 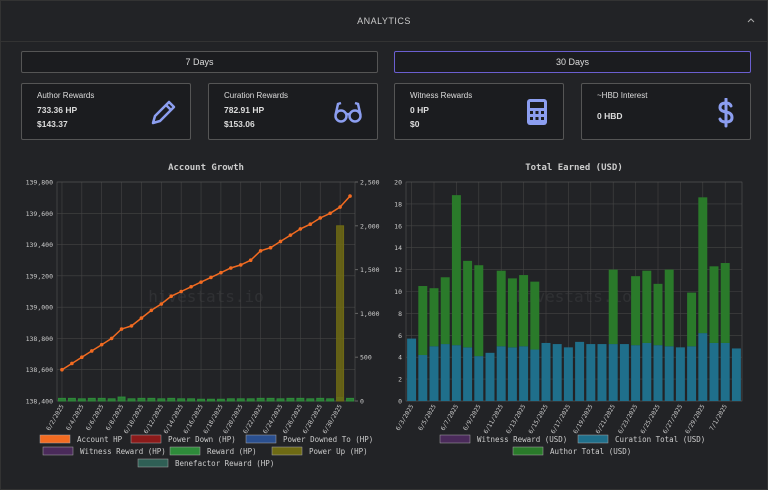 I want to click on stat-card: ~HBD Interest 0 HBD, so click(x=666, y=111).